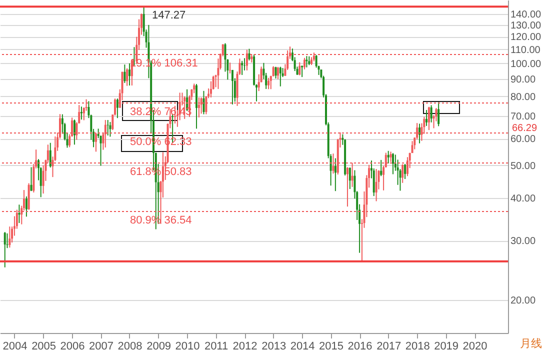 This screenshot has height=353, width=550. Describe the element at coordinates (44, 346) in the screenshot. I see `x-tick-label: 2005` at that location.